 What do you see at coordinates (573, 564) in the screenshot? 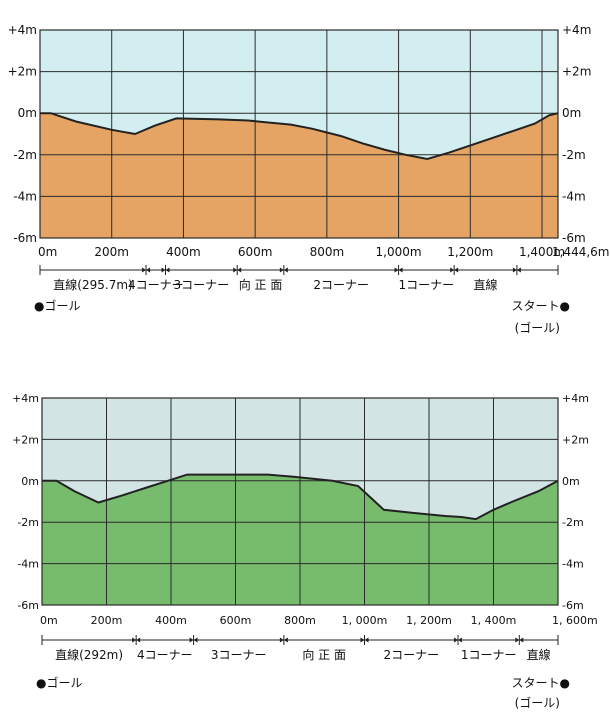
I see `chart-2-y-tick-label-right: -4m` at bounding box center [573, 564].